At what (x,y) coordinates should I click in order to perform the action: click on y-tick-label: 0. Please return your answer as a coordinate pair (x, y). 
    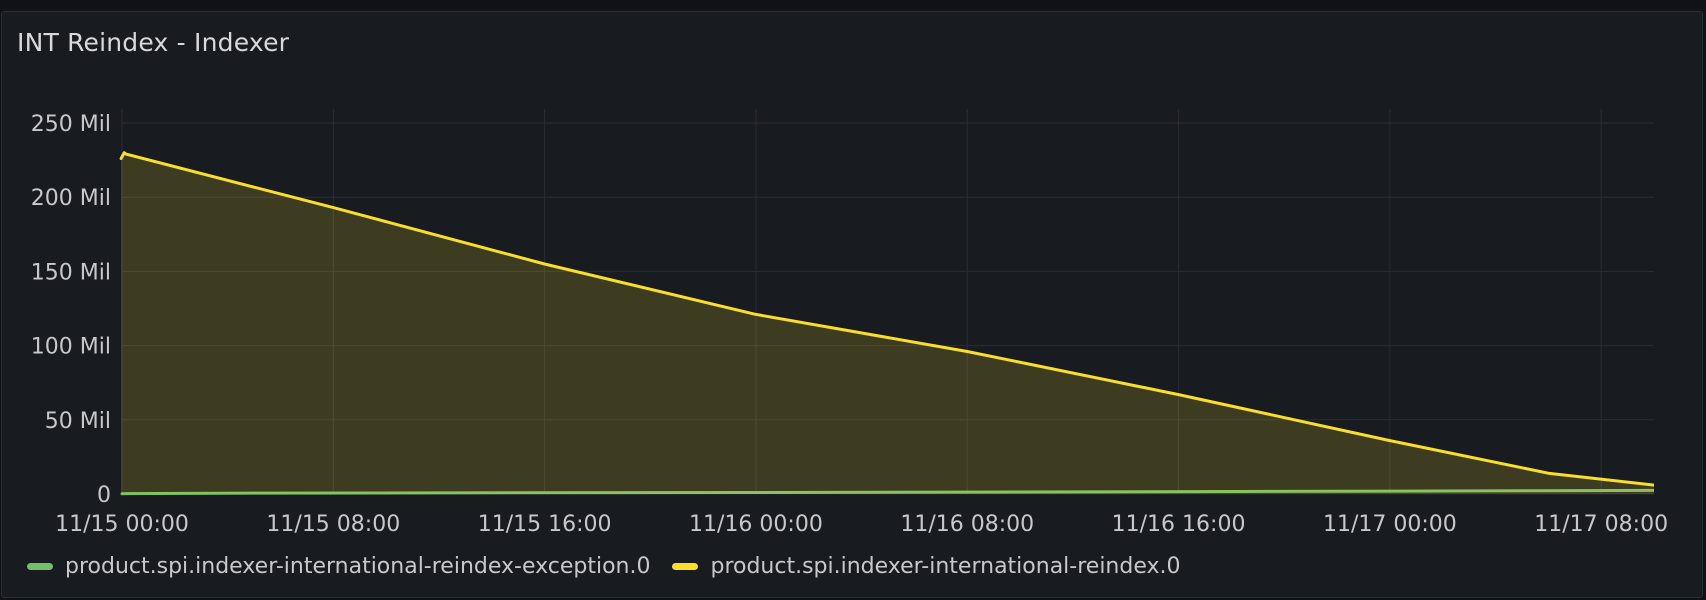
    Looking at the image, I should click on (104, 495).